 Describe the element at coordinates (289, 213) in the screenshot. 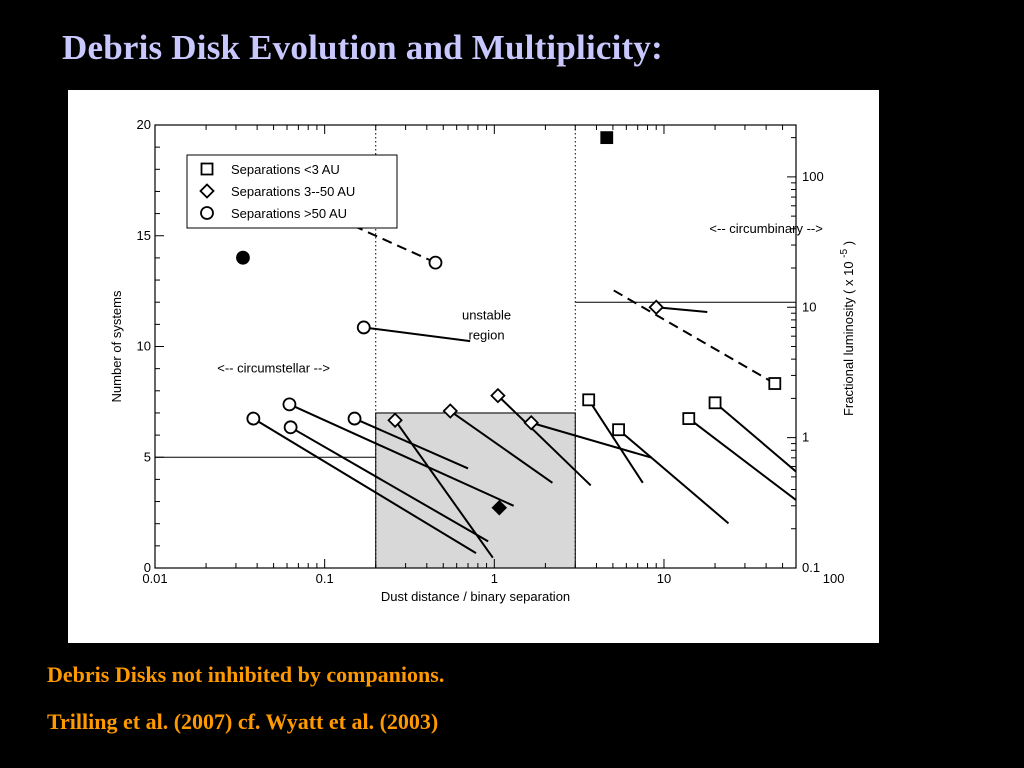

I see `legend-label: Separations >50 AU` at that location.